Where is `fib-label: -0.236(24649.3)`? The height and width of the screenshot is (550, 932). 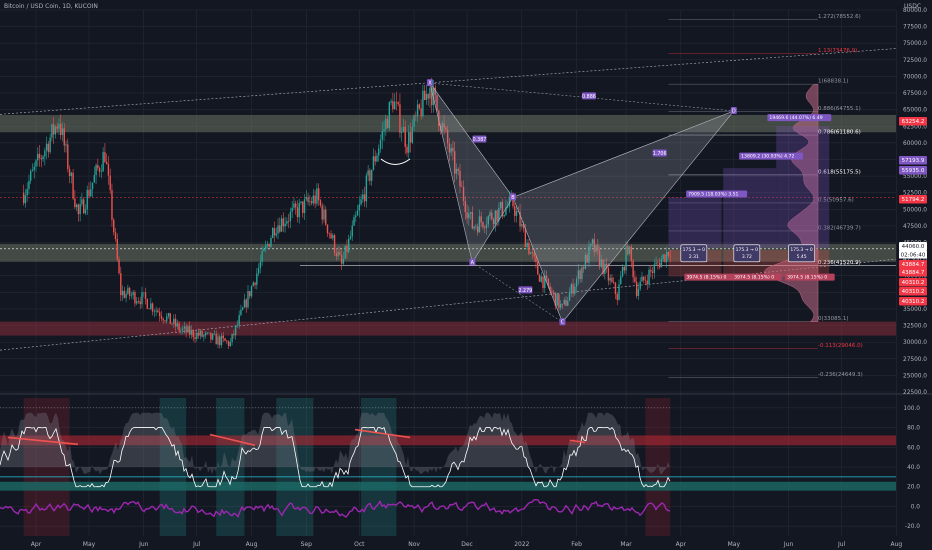 fib-label: -0.236(24649.3) is located at coordinates (840, 375).